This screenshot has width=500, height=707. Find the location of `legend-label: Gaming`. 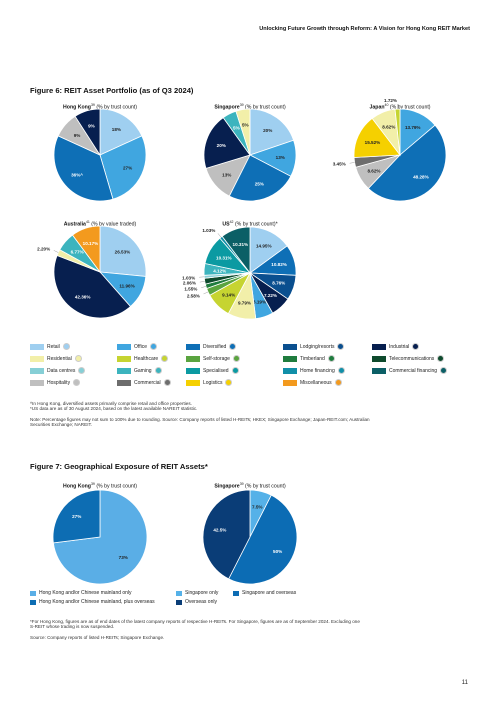

legend-label: Gaming is located at coordinates (143, 370).